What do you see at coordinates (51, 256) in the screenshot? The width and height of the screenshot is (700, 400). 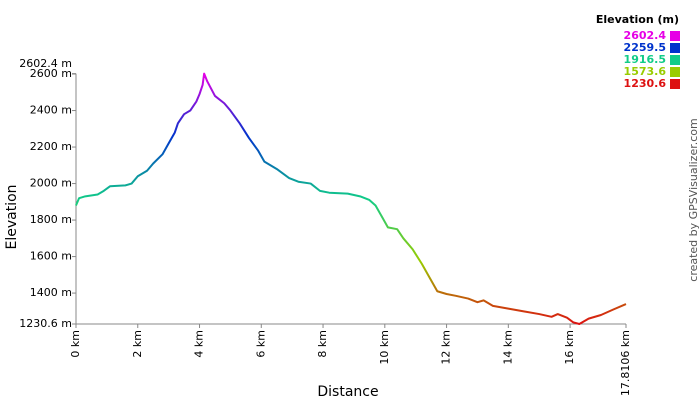 I see `y-tick-label: 1600 m` at bounding box center [51, 256].